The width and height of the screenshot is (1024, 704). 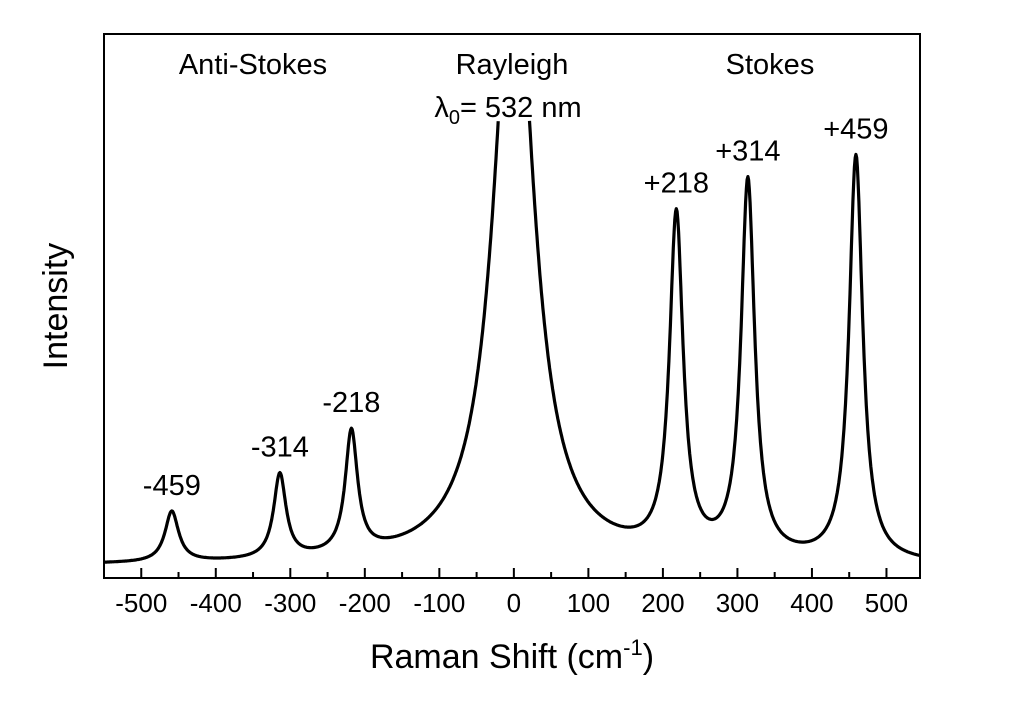 What do you see at coordinates (454, 118) in the screenshot?
I see `lambda-subscript: 0` at bounding box center [454, 118].